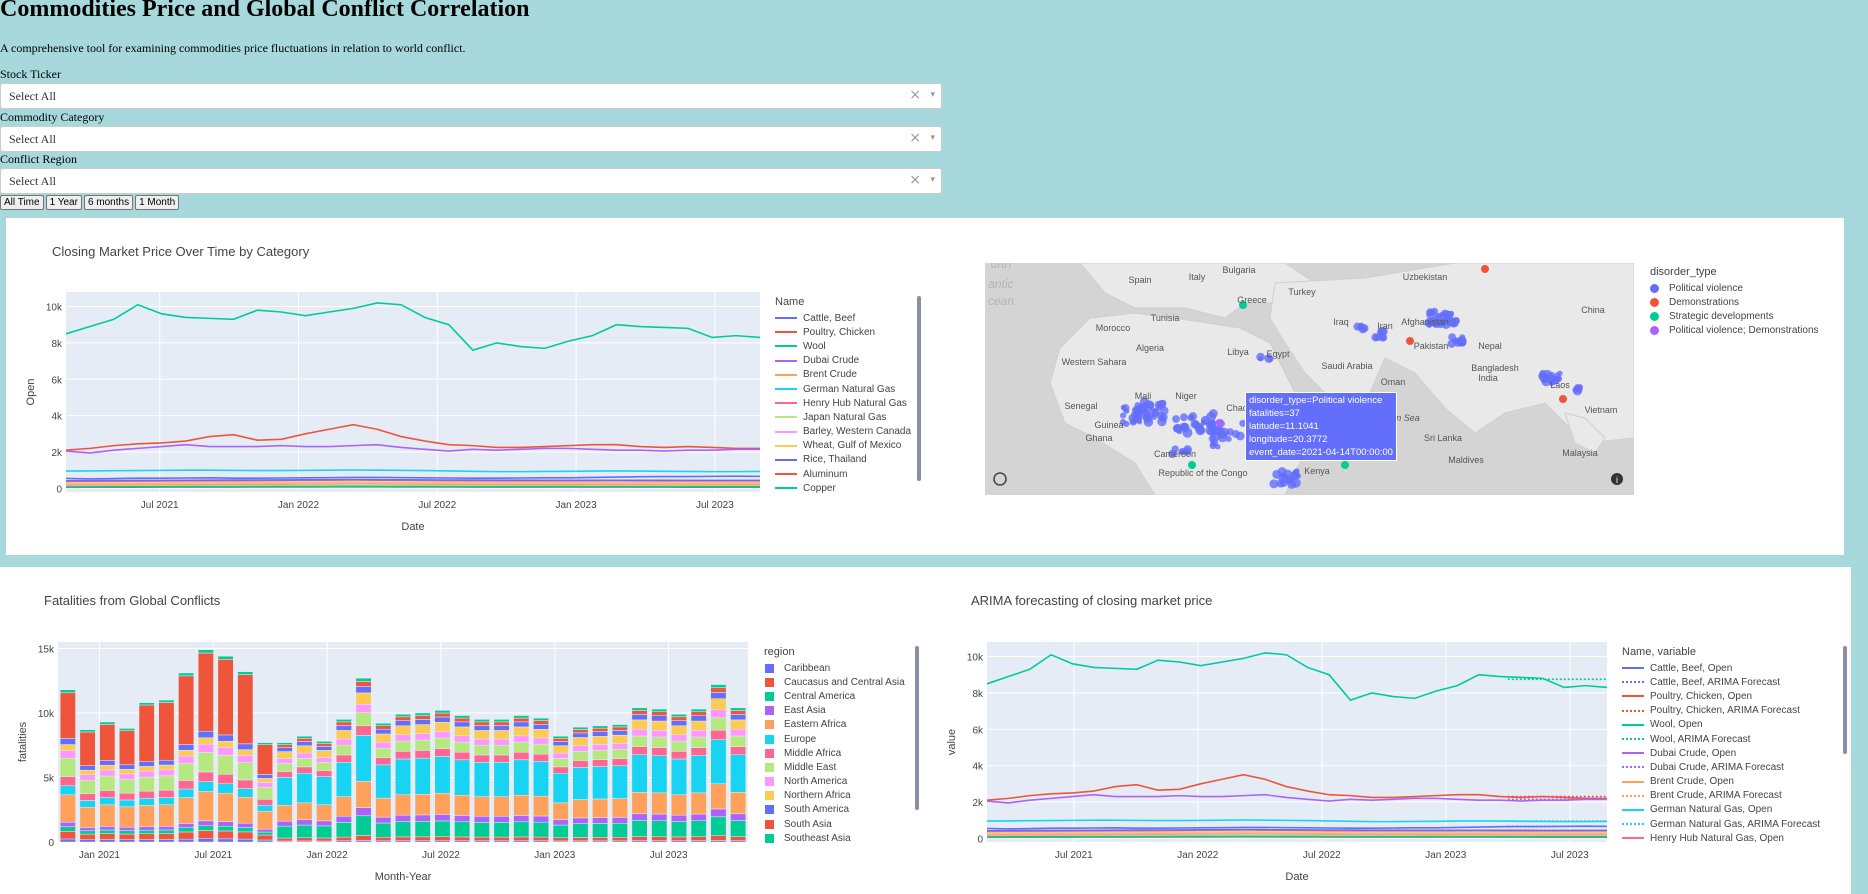 The width and height of the screenshot is (1868, 894). I want to click on legend-item: East Asia, so click(834, 711).